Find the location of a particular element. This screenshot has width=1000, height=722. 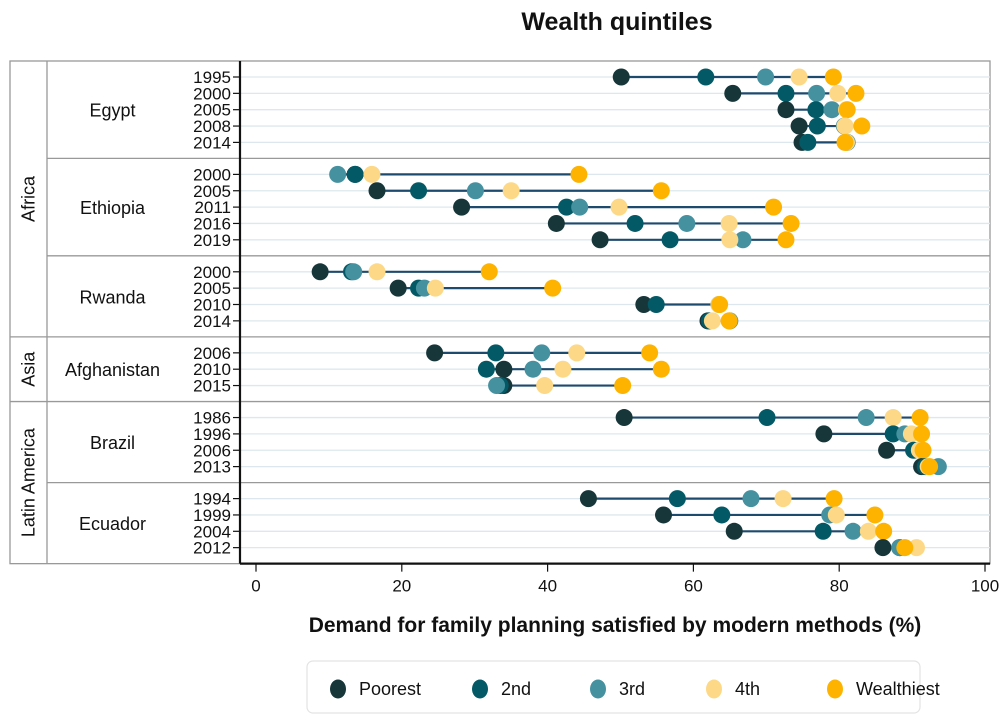

legend-box is located at coordinates (613, 687).